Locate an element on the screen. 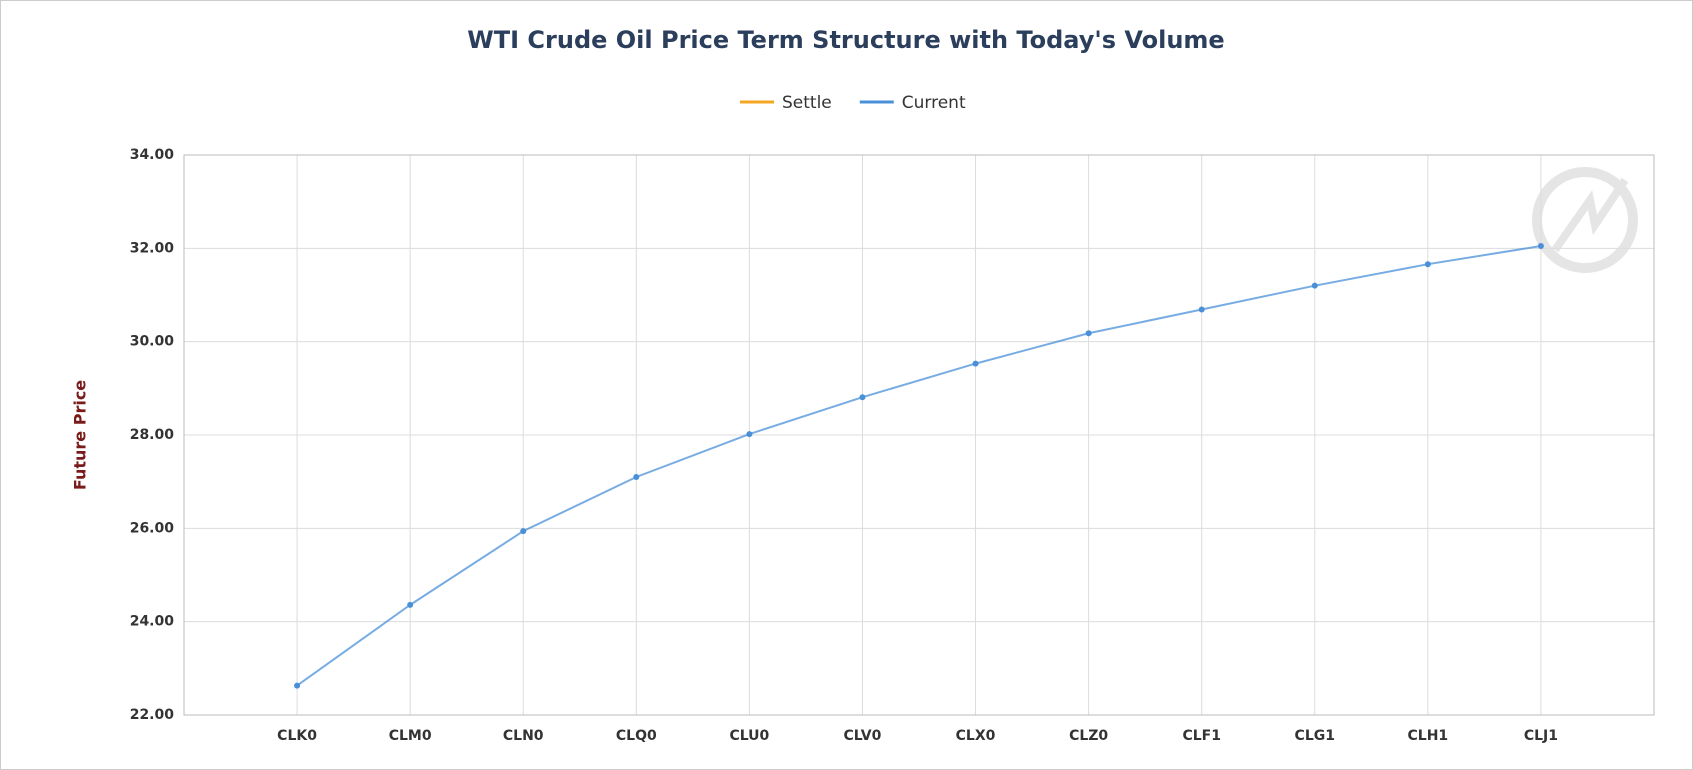 The width and height of the screenshot is (1693, 770). y-tick-label: 28.00 is located at coordinates (152, 435).